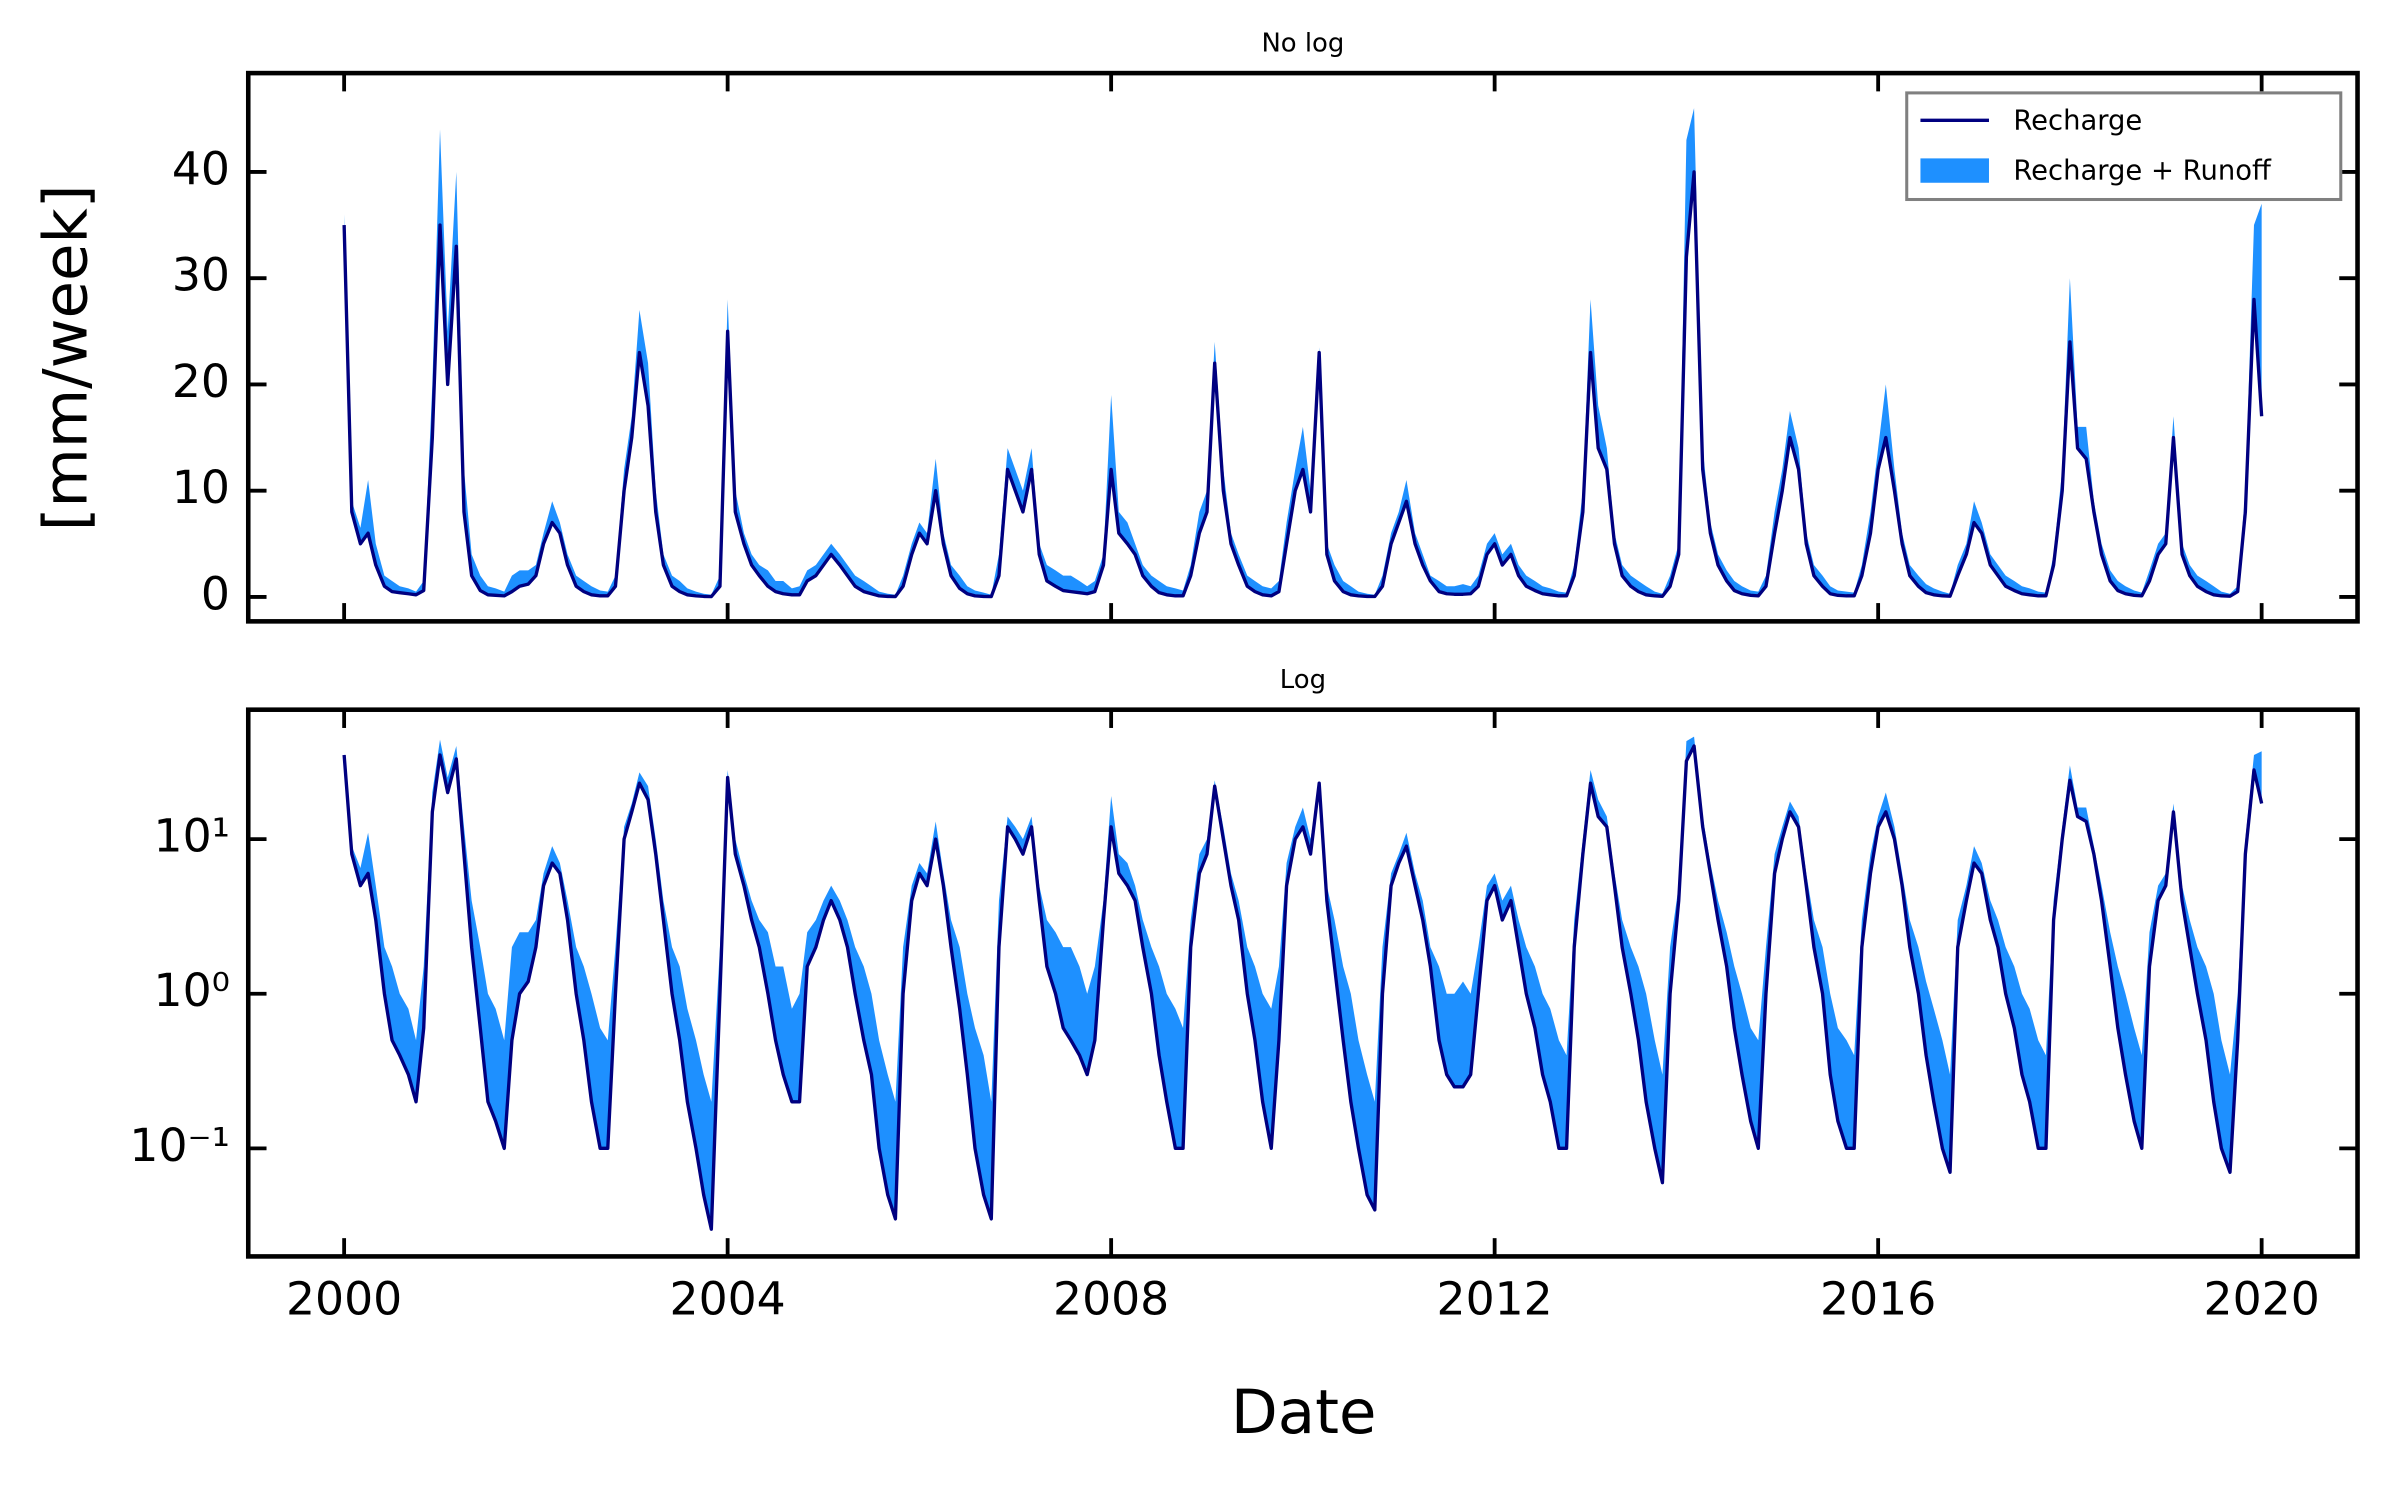  Describe the element at coordinates (728, 1299) in the screenshot. I see `x-tick-label: 2004` at that location.